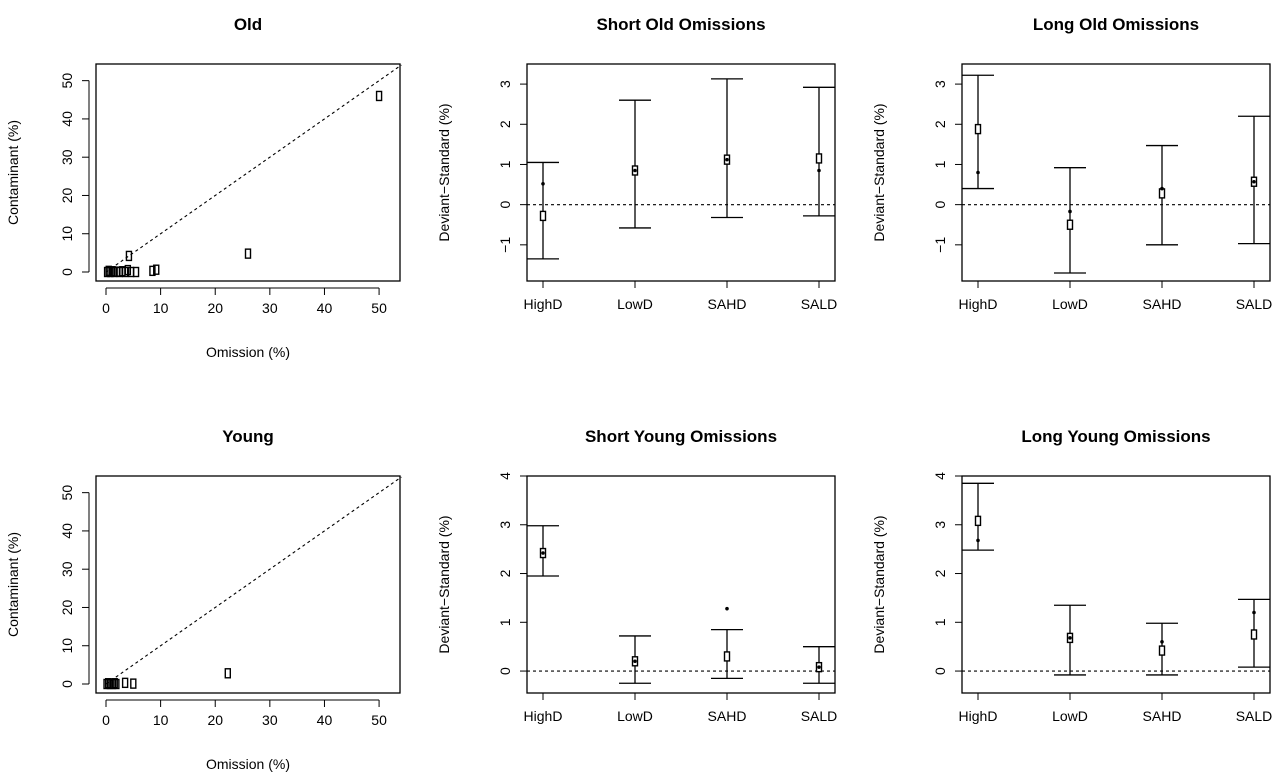 Image resolution: width=1287 pixels, height=775 pixels. What do you see at coordinates (253, 168) in the screenshot?
I see `identity-reference-line` at bounding box center [253, 168].